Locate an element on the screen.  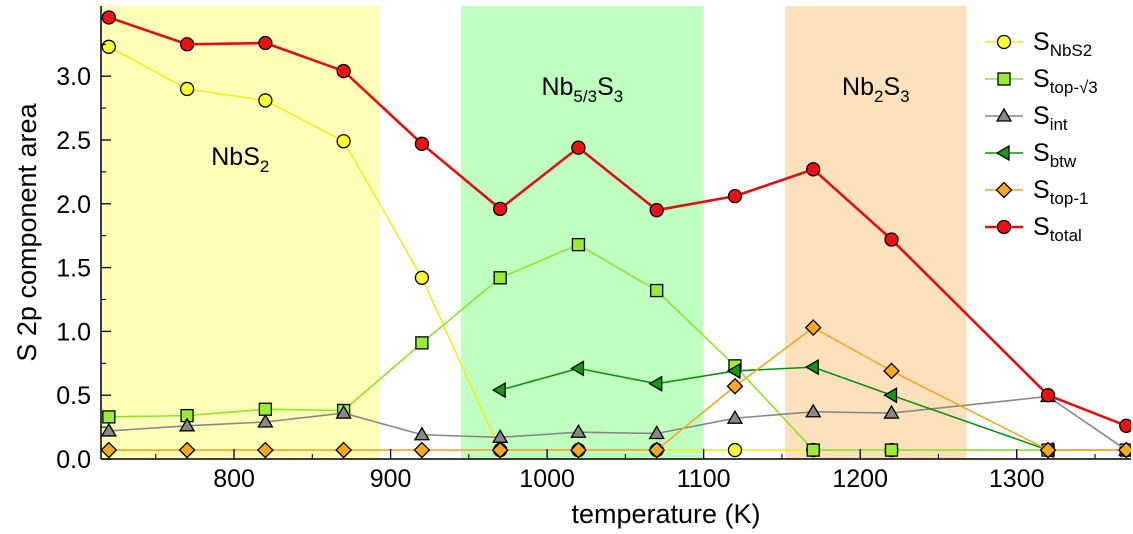
legend-item-total: Stotal is located at coordinates (1033, 229).